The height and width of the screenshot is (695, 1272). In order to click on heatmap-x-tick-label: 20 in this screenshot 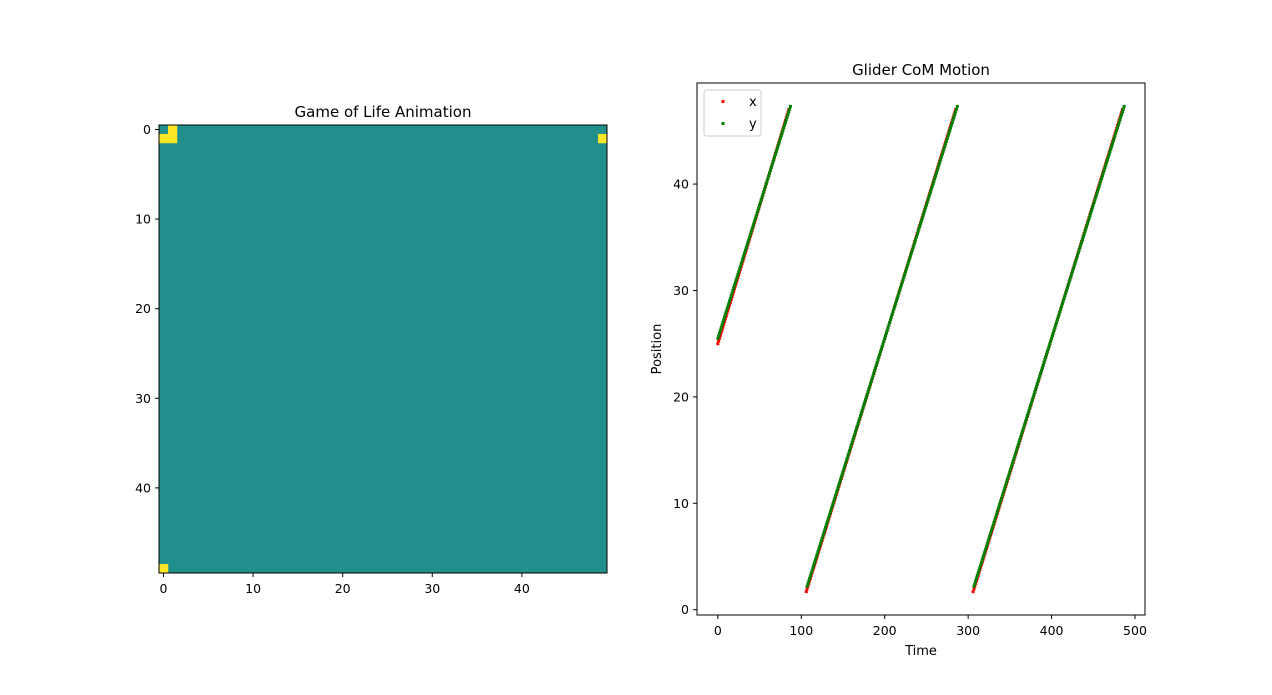, I will do `click(343, 588)`.